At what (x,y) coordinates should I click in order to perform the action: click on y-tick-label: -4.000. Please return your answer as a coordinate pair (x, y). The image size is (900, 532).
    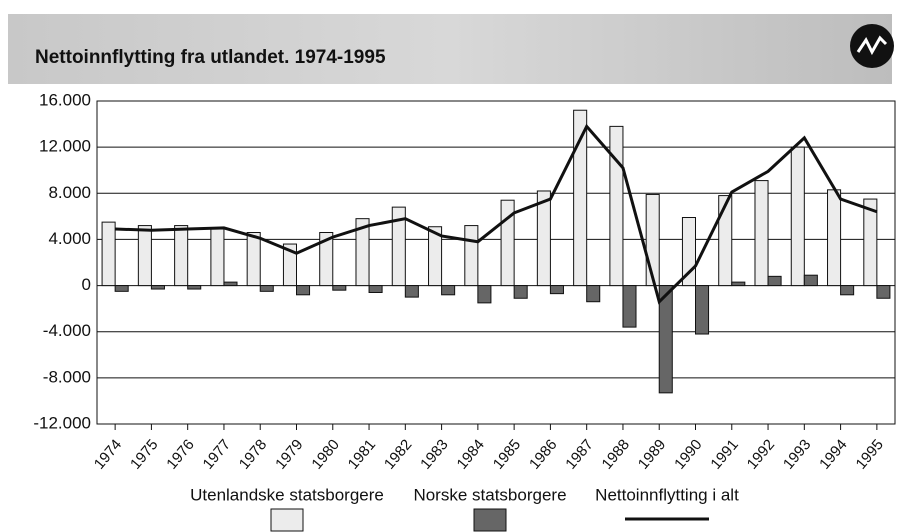
    Looking at the image, I should click on (67, 330).